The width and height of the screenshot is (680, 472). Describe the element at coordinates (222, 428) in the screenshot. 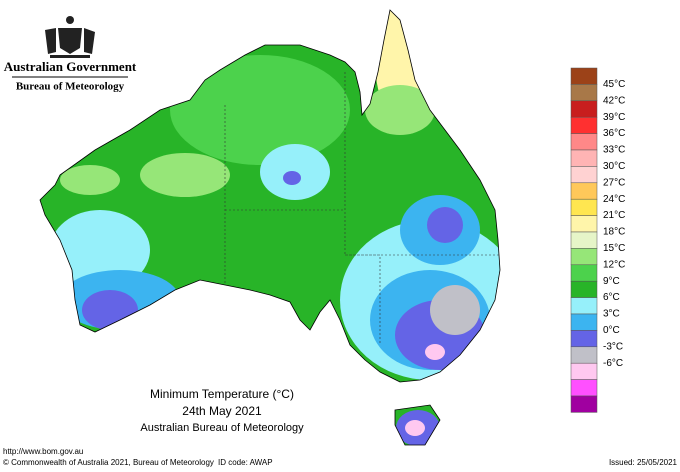

I see `map-source: Australian Bureau of Meteorology` at that location.